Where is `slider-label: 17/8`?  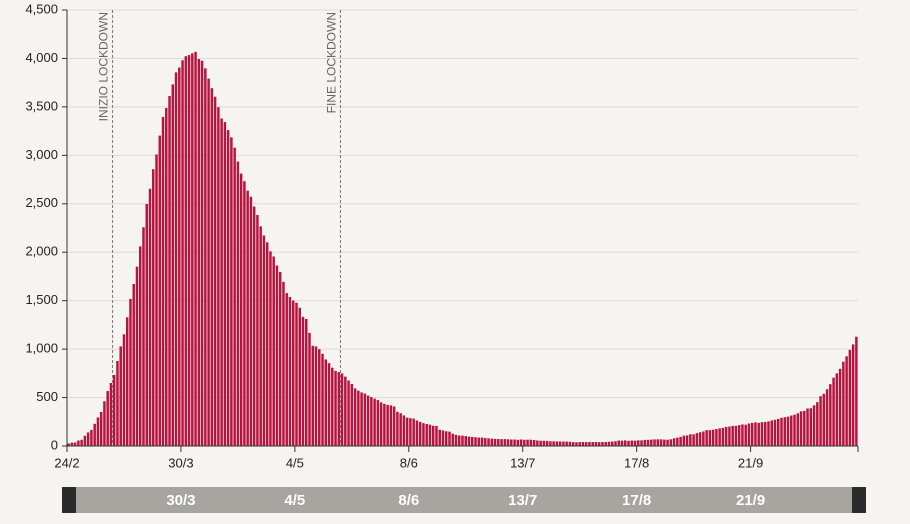
slider-label: 17/8 is located at coordinates (636, 500).